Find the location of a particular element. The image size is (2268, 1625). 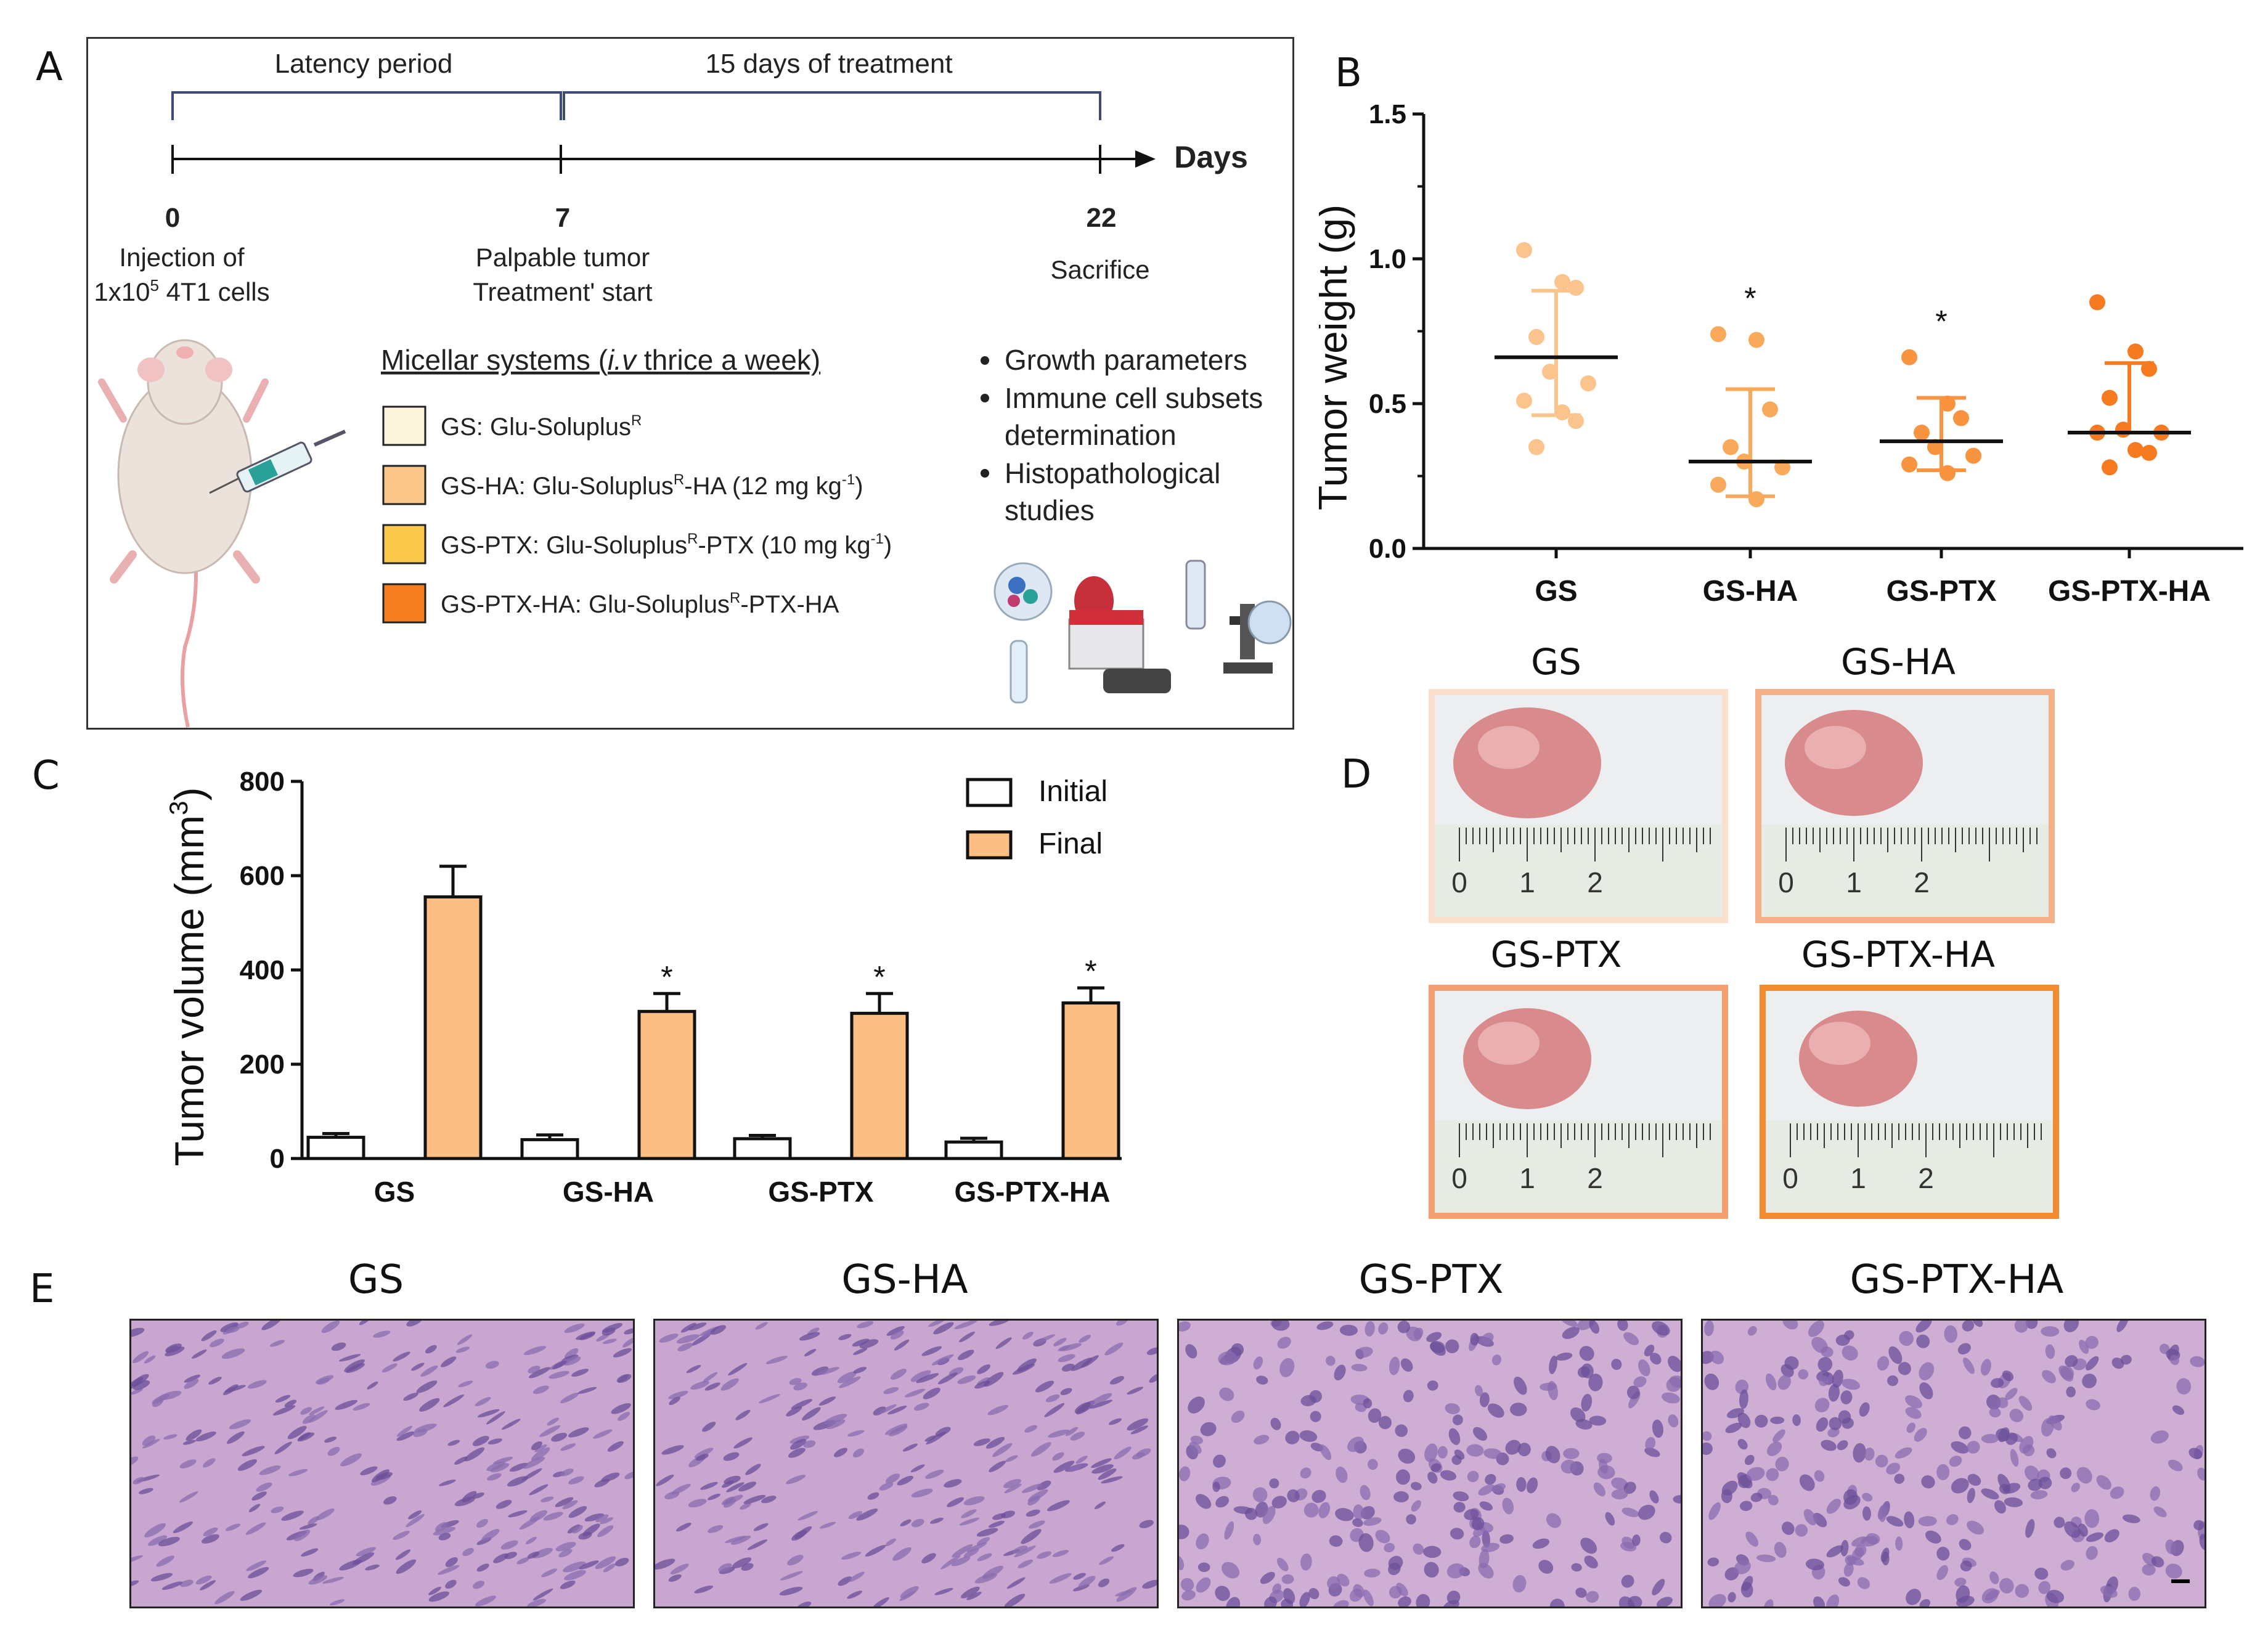

ruler-body is located at coordinates (1579, 871).